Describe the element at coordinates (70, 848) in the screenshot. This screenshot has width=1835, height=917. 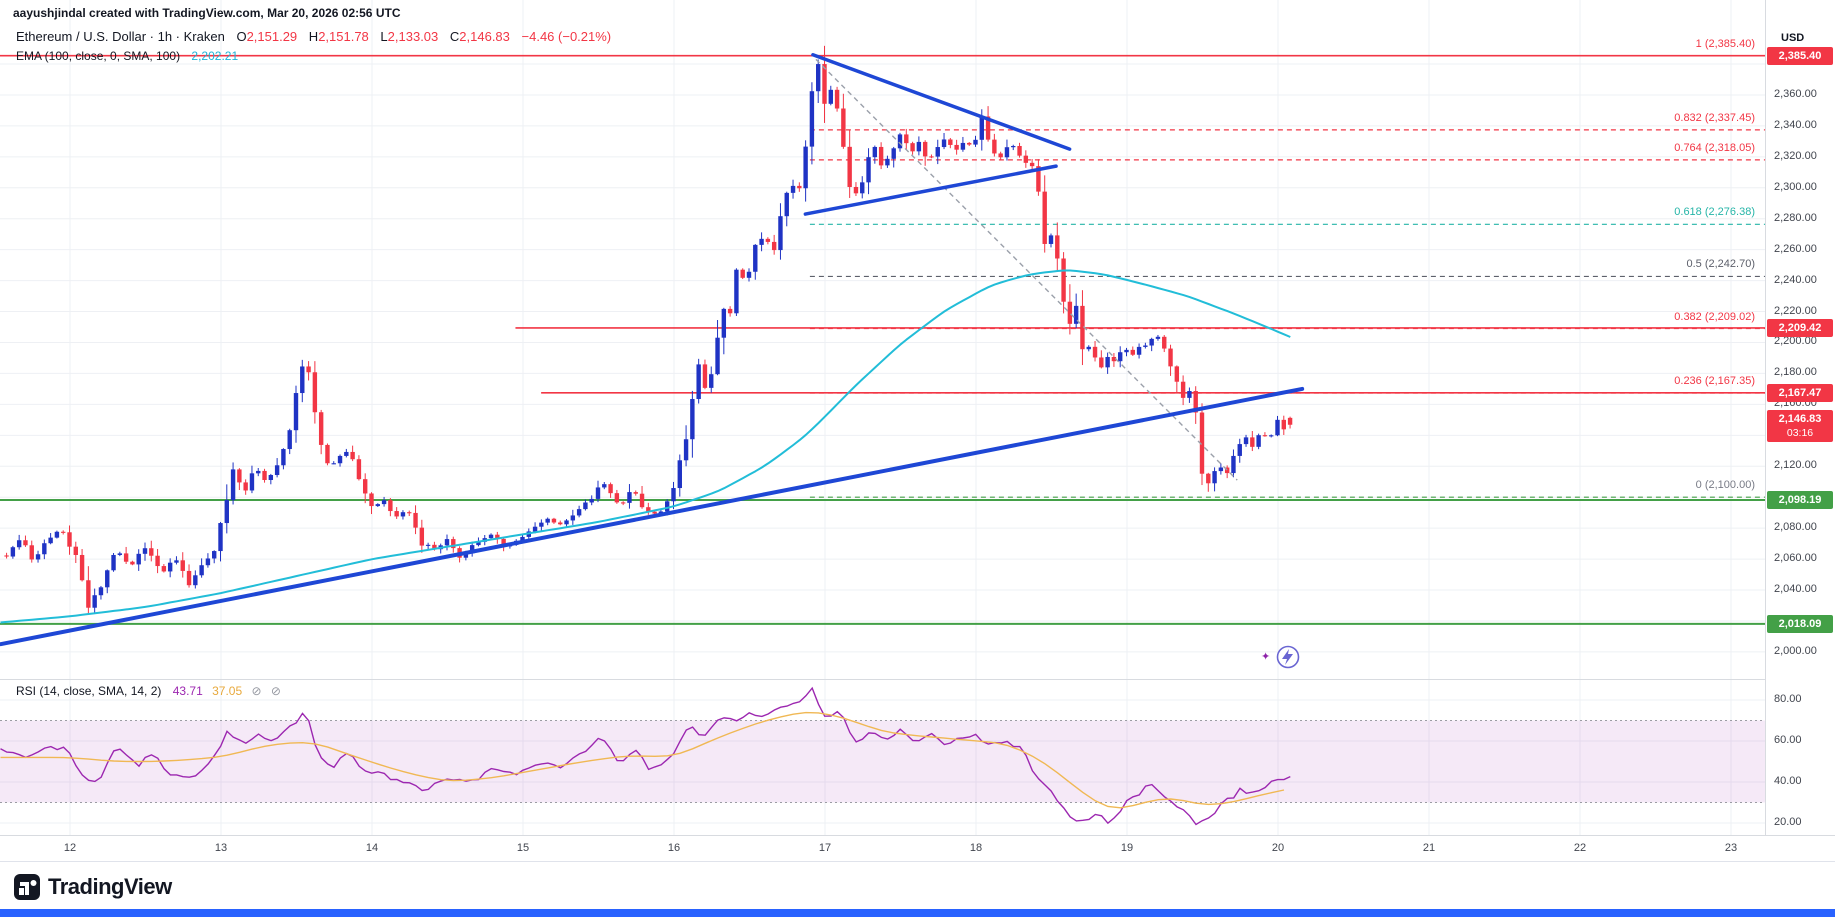
I see `time-axis-label: 12` at that location.